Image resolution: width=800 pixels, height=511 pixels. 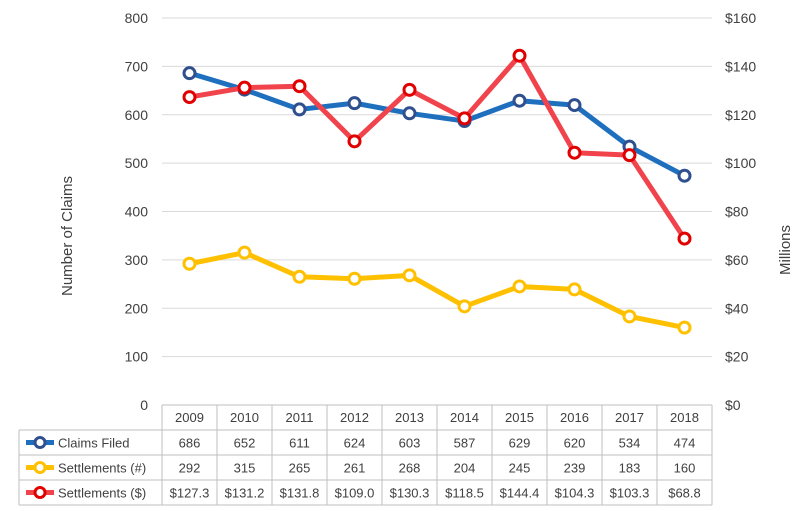 What do you see at coordinates (737, 260) in the screenshot?
I see `right-tick-label: $60` at bounding box center [737, 260].